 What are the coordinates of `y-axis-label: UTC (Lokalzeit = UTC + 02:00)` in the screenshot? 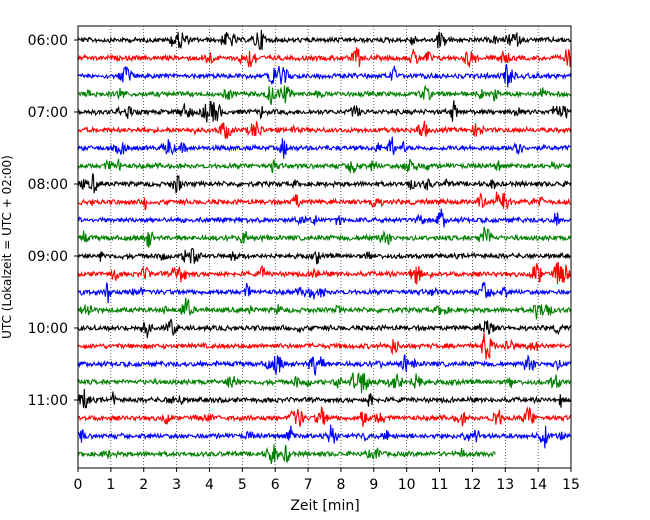 It's located at (7, 247).